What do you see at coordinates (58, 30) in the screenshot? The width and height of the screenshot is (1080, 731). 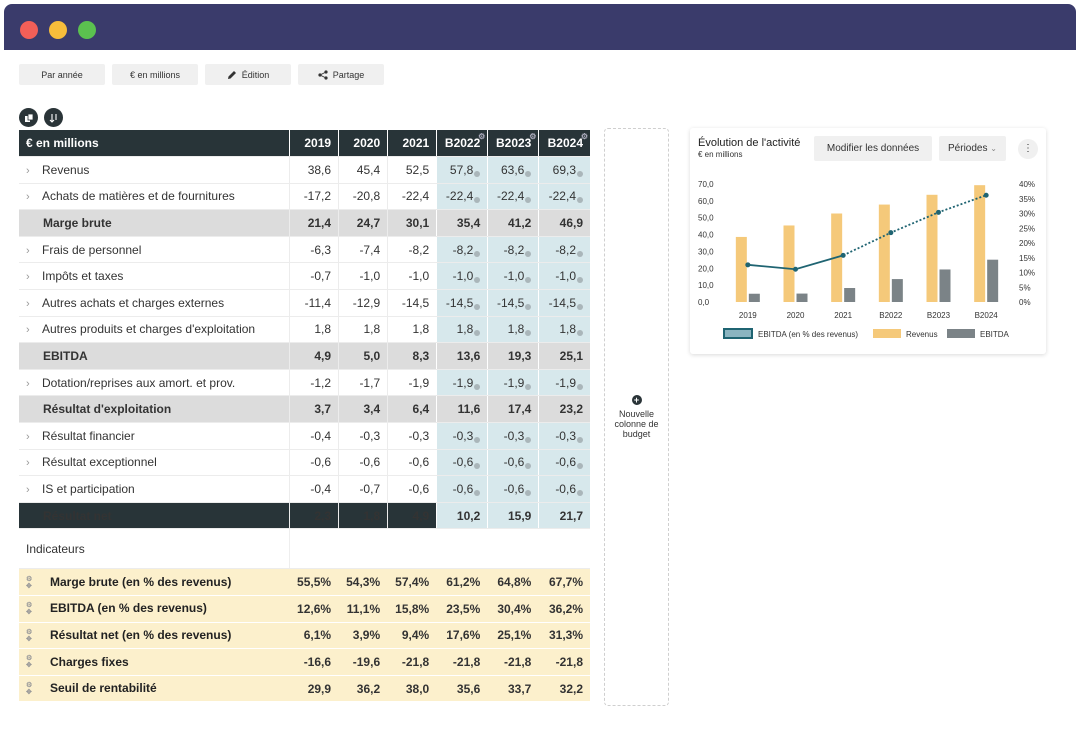 I see `minimize-window-button` at bounding box center [58, 30].